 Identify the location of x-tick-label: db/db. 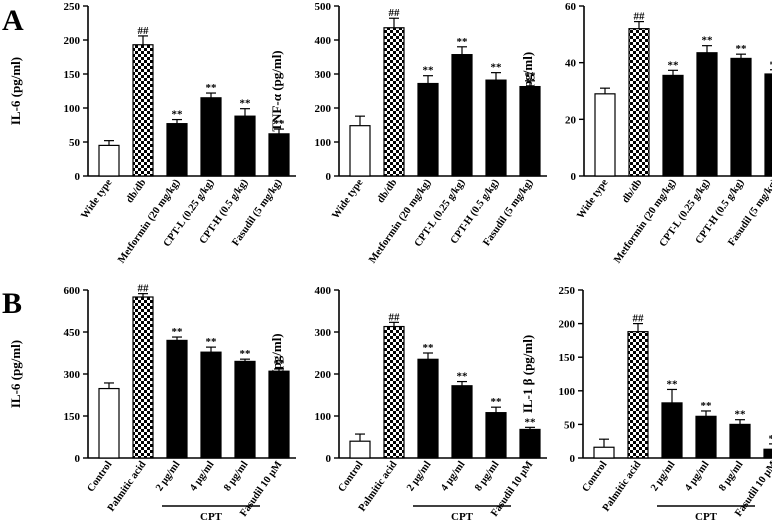
(387, 191).